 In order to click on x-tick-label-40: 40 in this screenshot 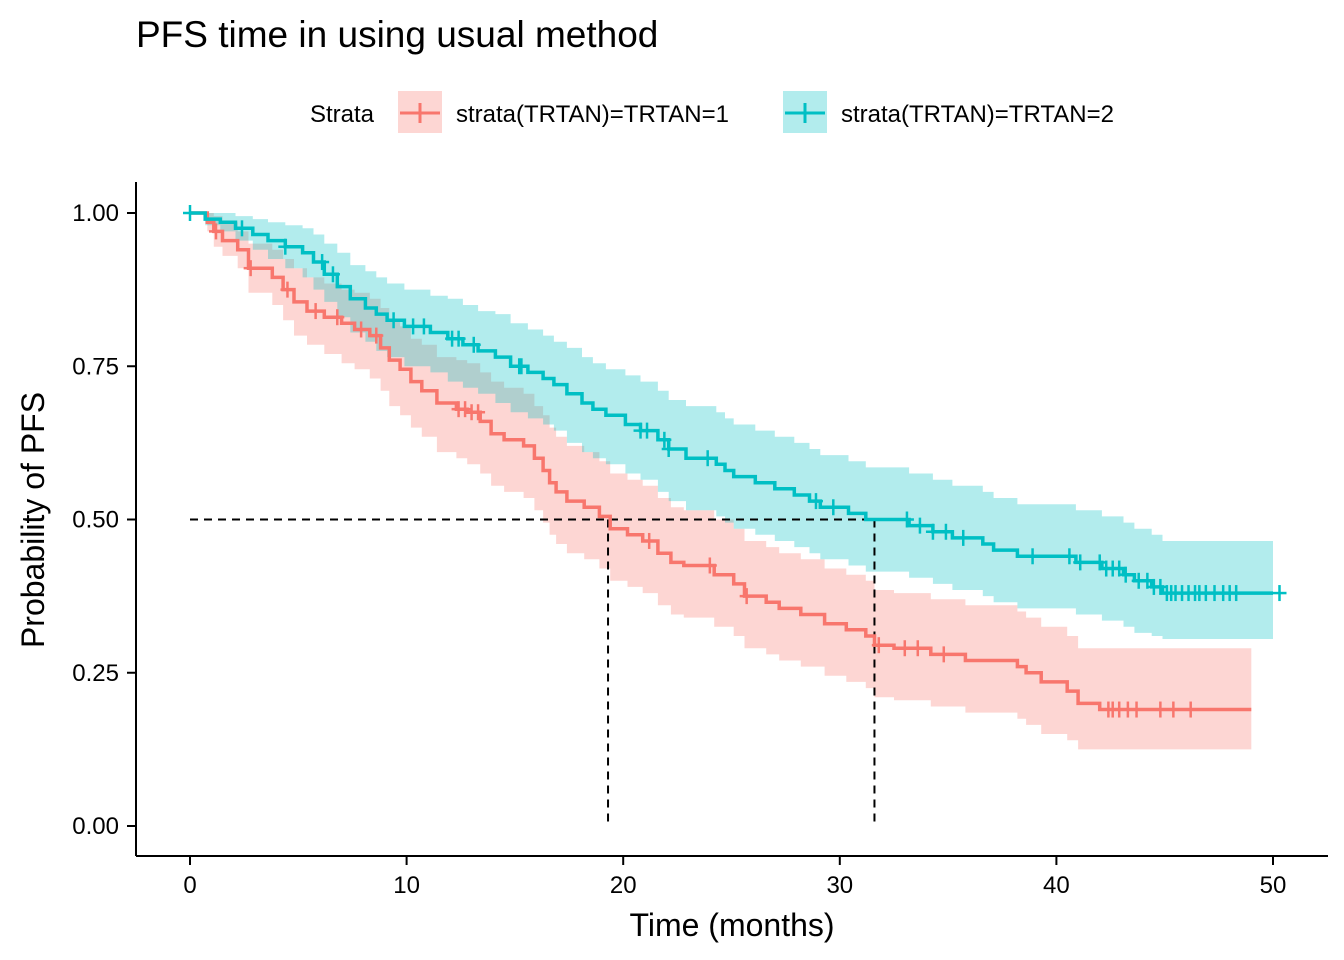, I will do `click(1056, 885)`.